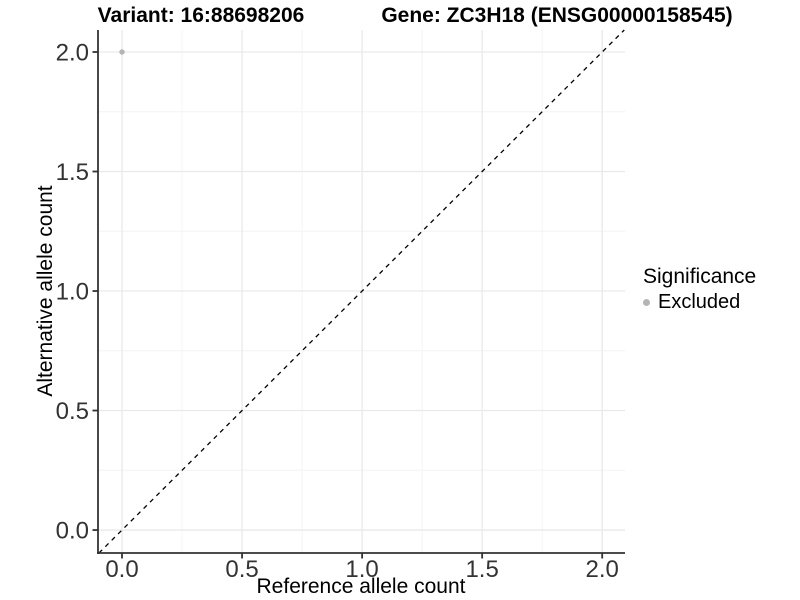  I want to click on legend-item-label: Excluded, so click(699, 302).